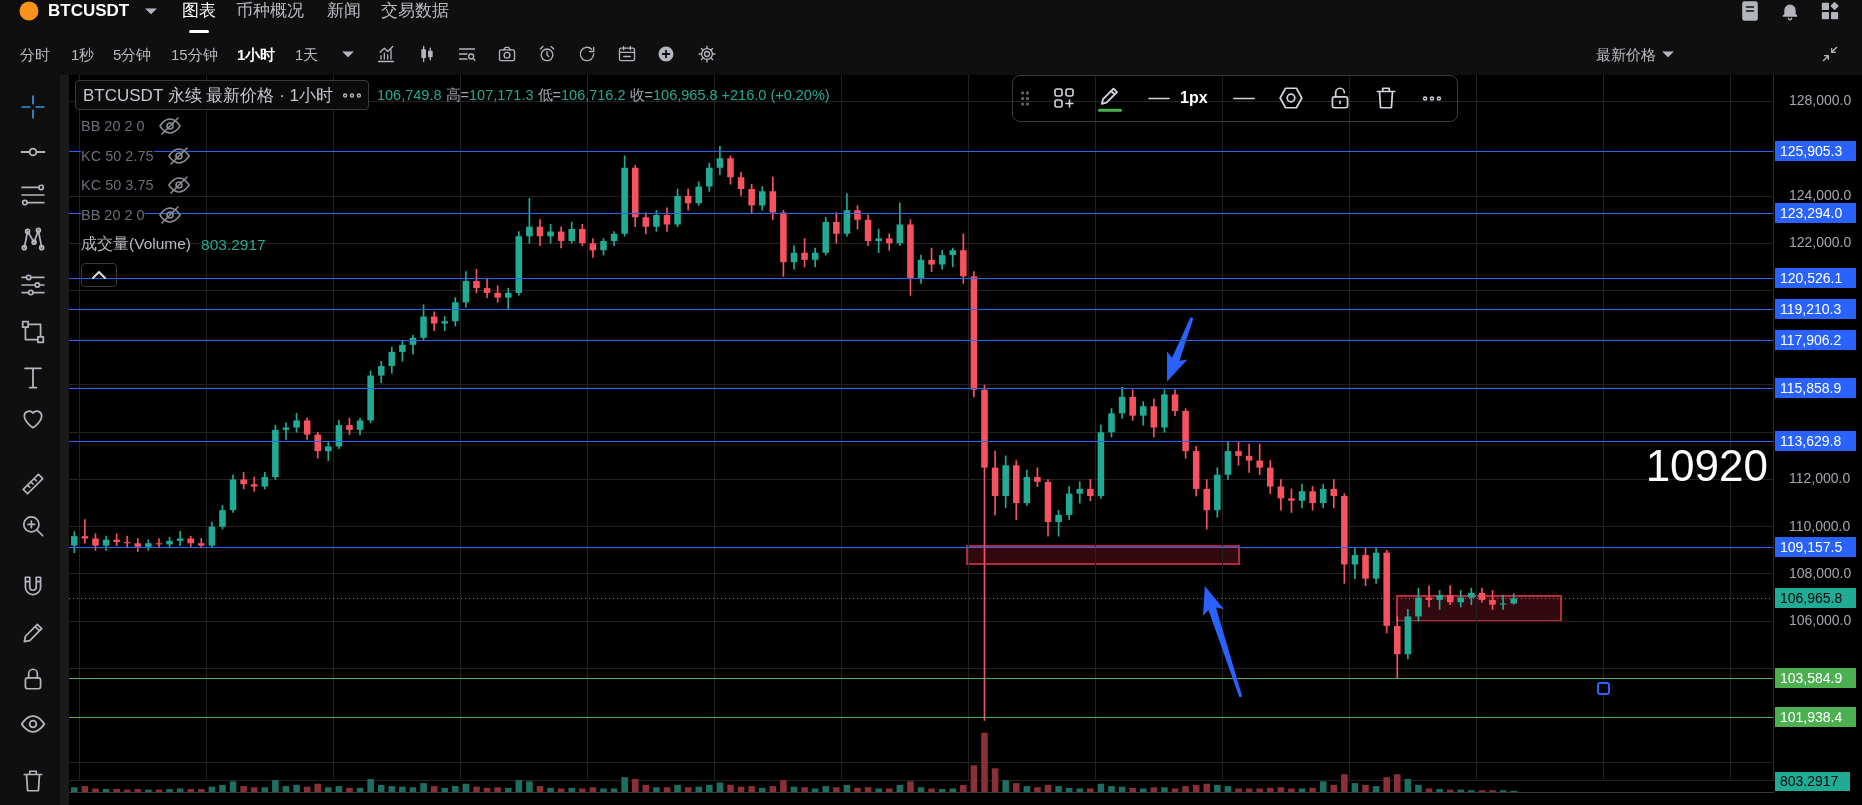  I want to click on y-tick-label: 112,000.0, so click(1820, 478).